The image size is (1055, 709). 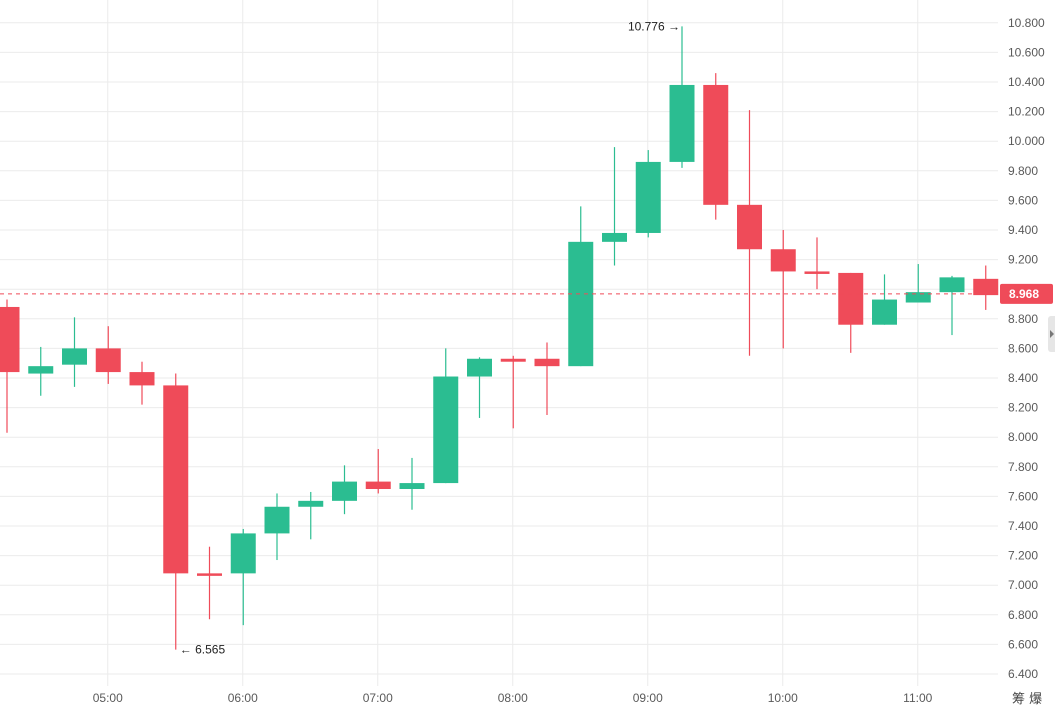 I want to click on x-tick-label: 06:00, so click(x=243, y=698).